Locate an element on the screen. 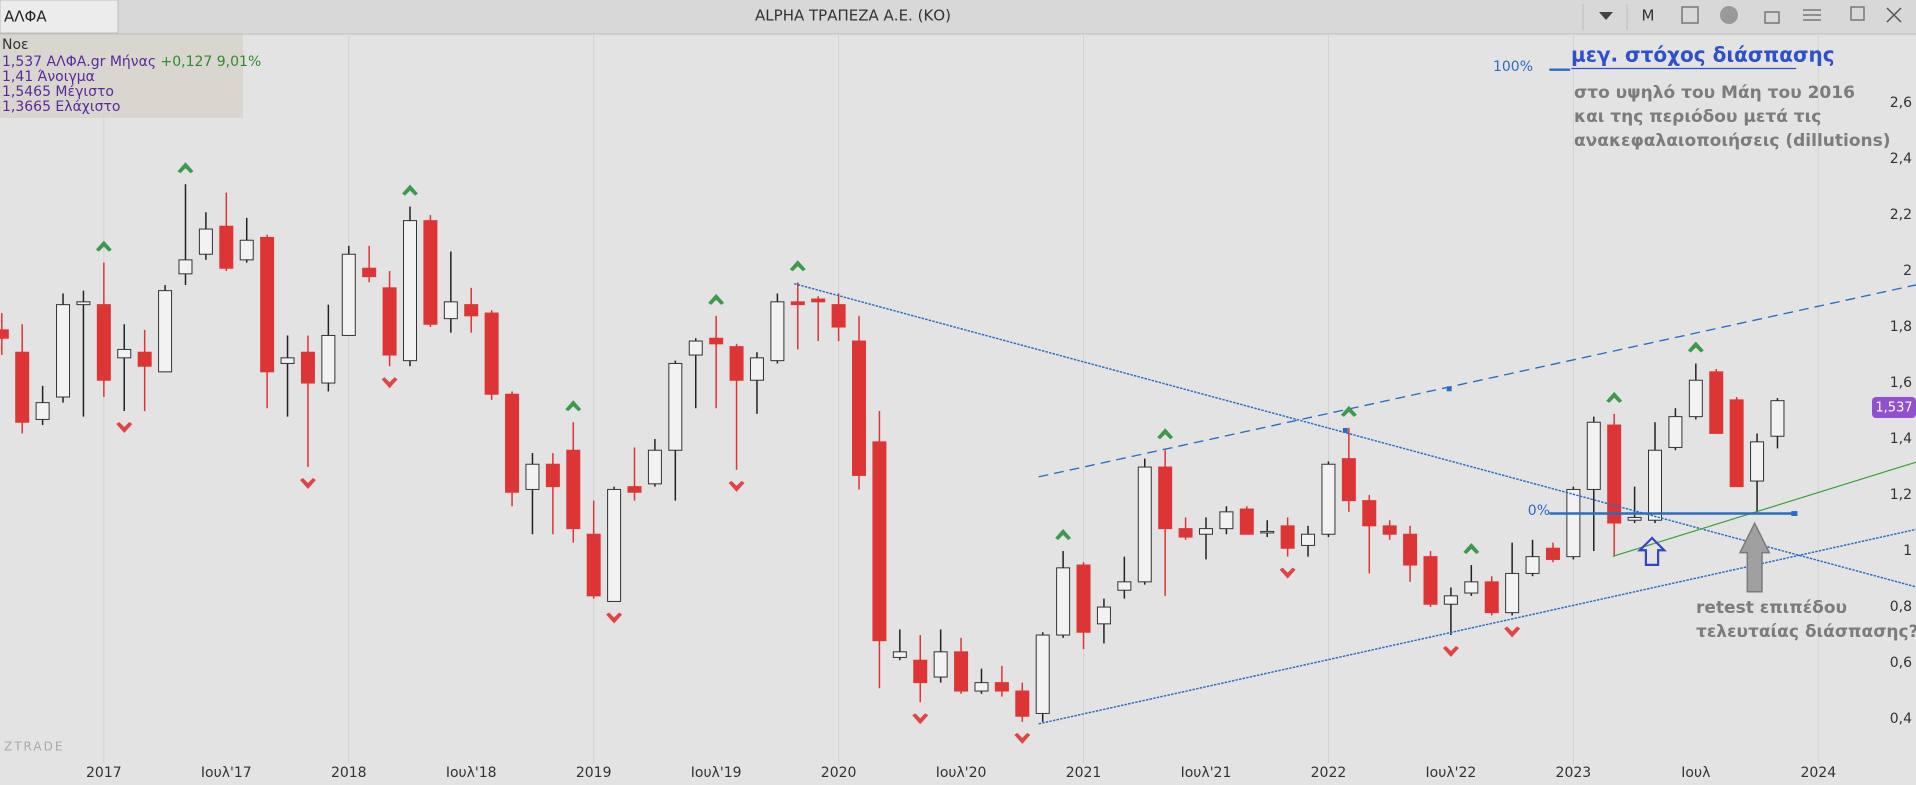  retest-note: τελευταίας διάσπασης? is located at coordinates (1806, 632).